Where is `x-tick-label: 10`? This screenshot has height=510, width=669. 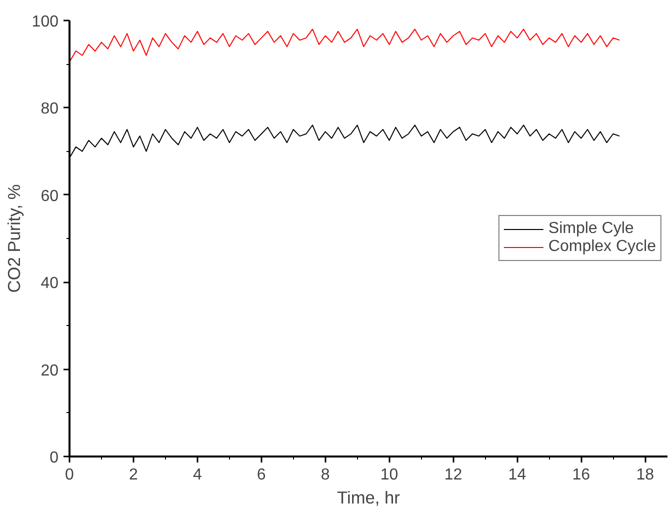
x-tick-label: 10 is located at coordinates (389, 475).